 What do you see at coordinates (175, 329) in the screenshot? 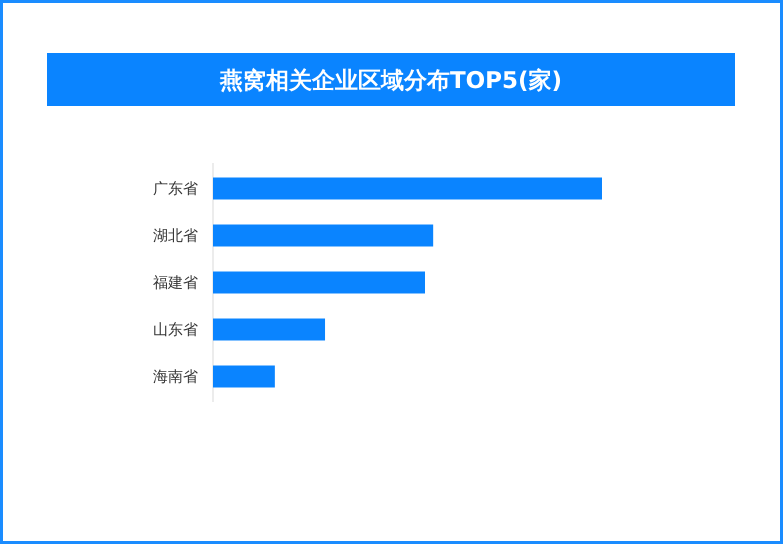
I see `y-tick-label: 山东省` at bounding box center [175, 329].